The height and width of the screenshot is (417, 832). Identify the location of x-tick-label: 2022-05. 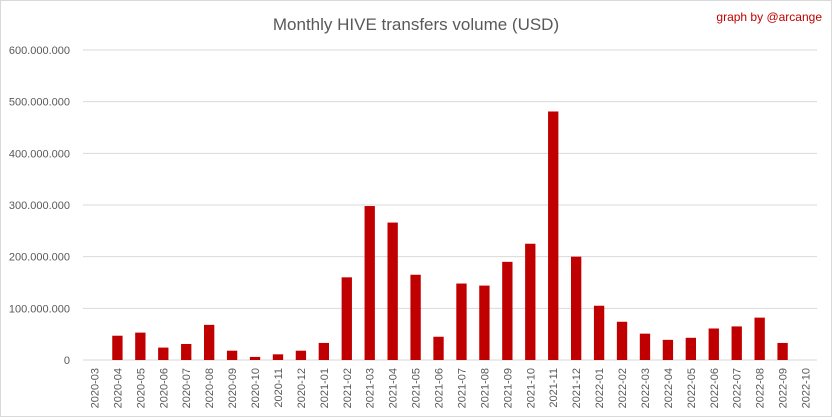
(692, 388).